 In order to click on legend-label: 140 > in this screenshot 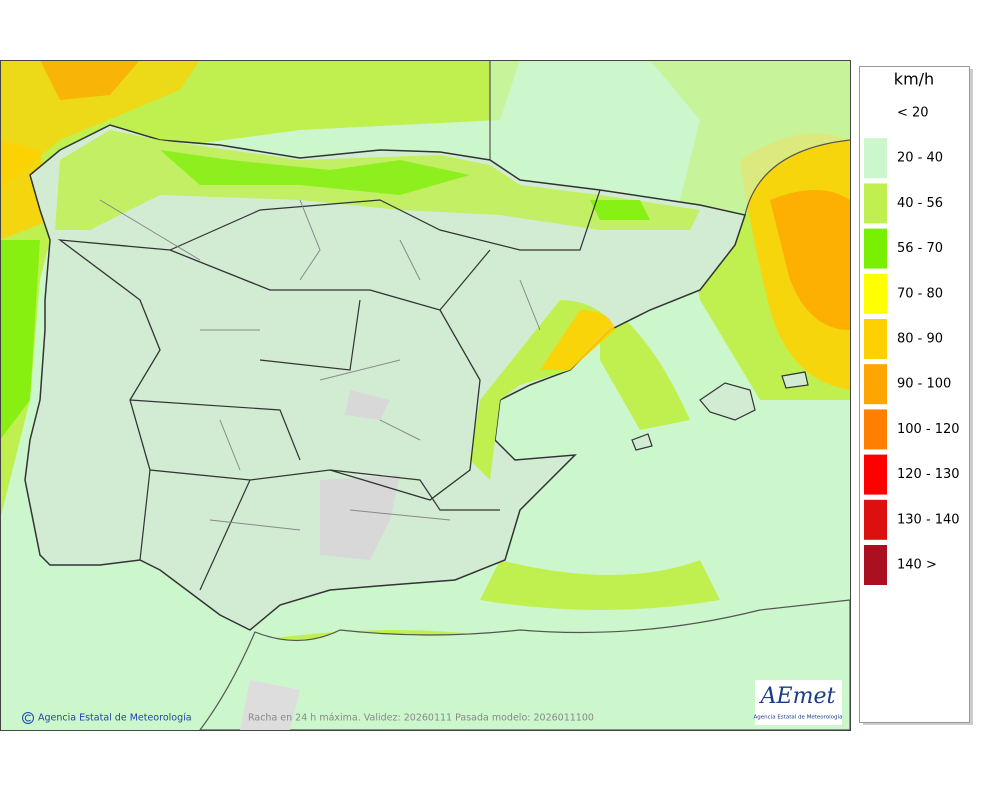, I will do `click(917, 565)`.